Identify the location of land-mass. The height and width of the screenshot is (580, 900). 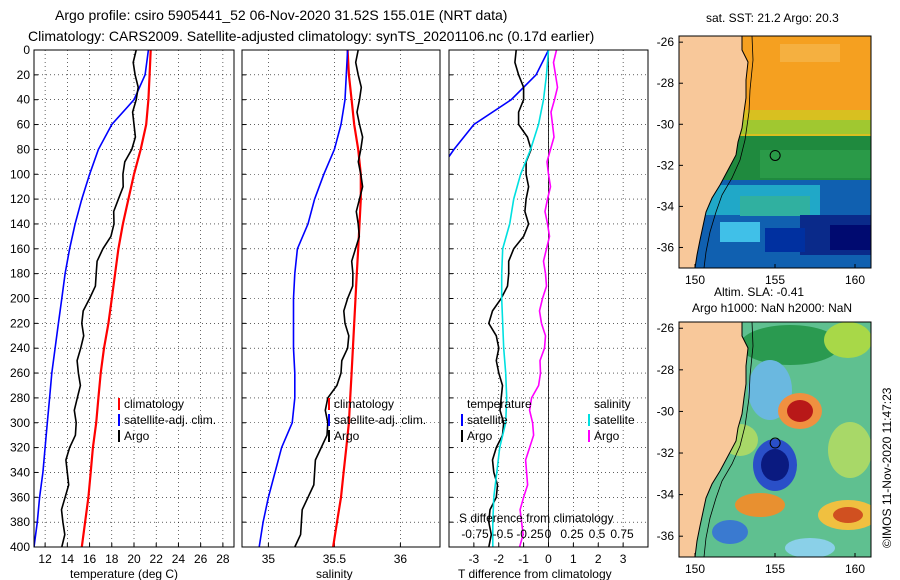
(713, 439).